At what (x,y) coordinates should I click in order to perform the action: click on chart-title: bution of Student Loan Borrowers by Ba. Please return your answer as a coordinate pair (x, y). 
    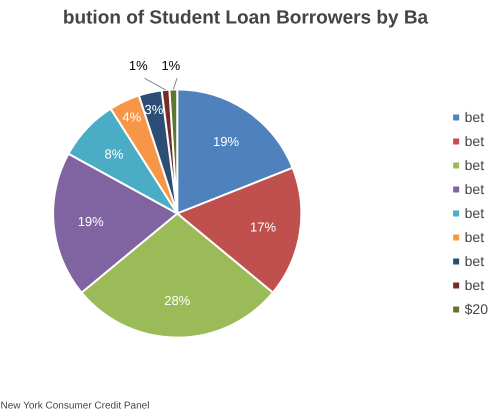
    Looking at the image, I should click on (245, 18).